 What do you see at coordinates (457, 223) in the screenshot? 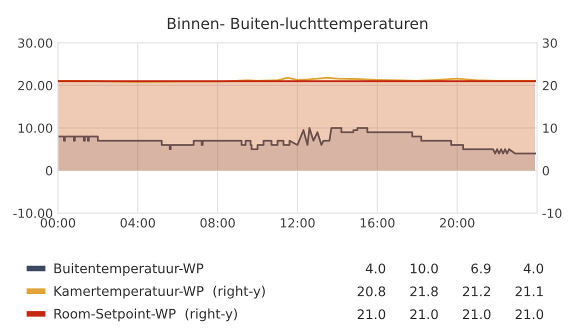
I see `x-tick-label: 20:00` at bounding box center [457, 223].